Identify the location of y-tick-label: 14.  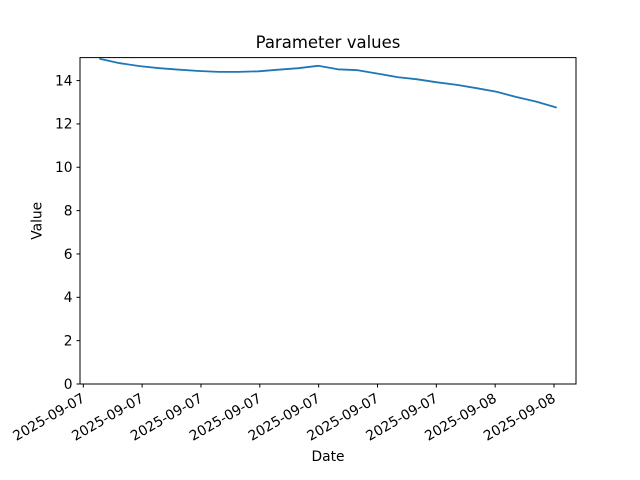
(64, 81).